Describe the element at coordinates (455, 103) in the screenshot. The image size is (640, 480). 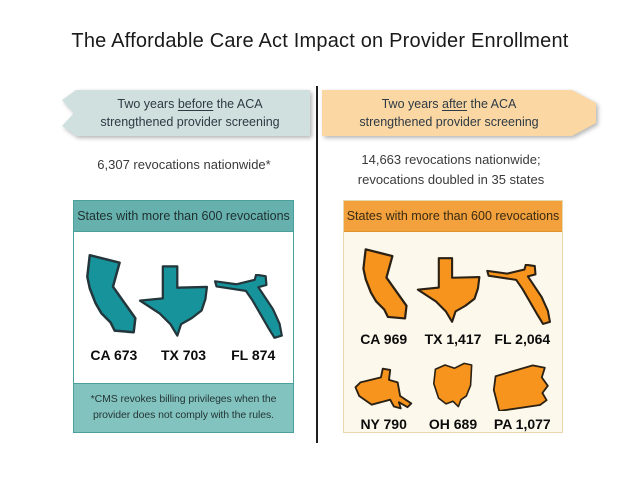
I see `after-emphasis: after` at that location.